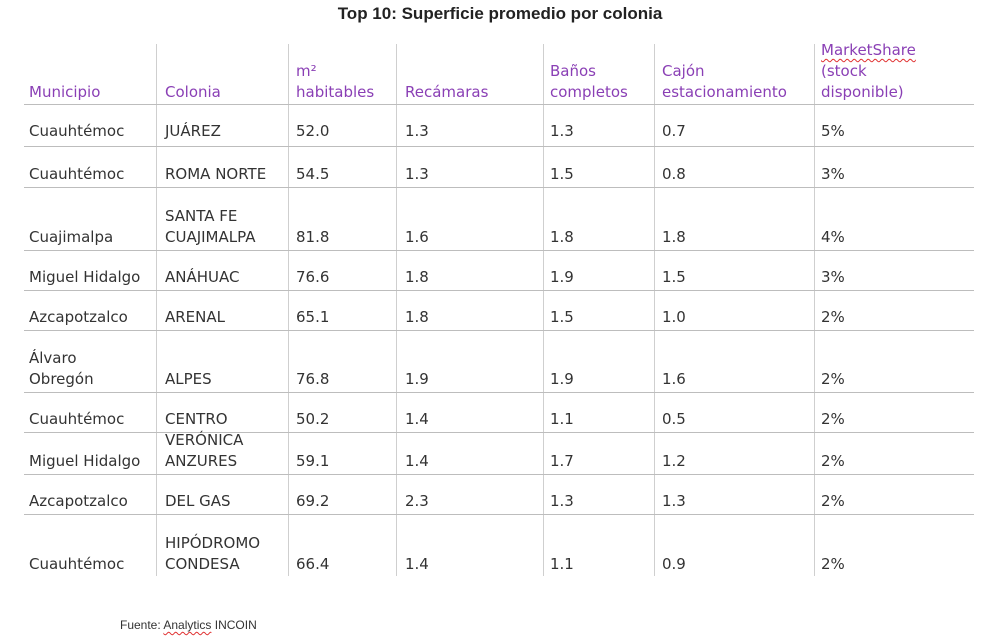  I want to click on table-cell-m2-habitables: 76.6, so click(312, 277).